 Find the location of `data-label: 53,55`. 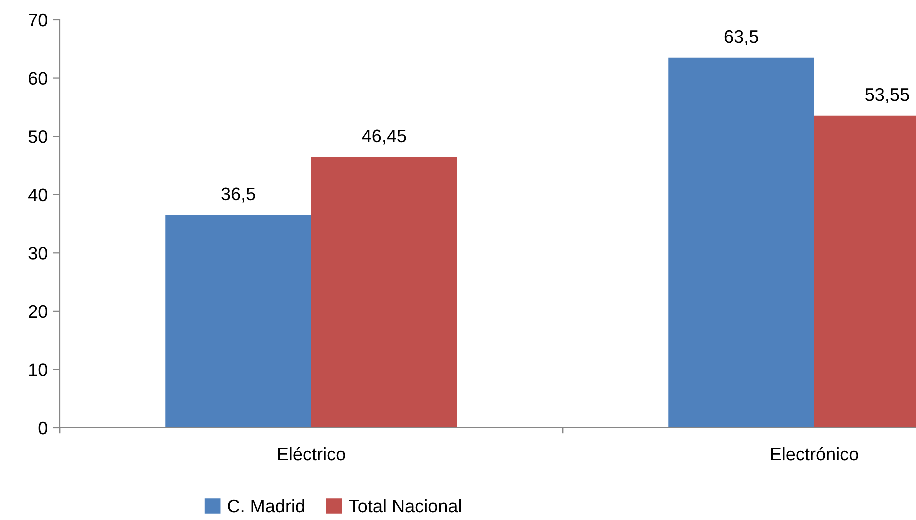

data-label: 53,55 is located at coordinates (888, 96).